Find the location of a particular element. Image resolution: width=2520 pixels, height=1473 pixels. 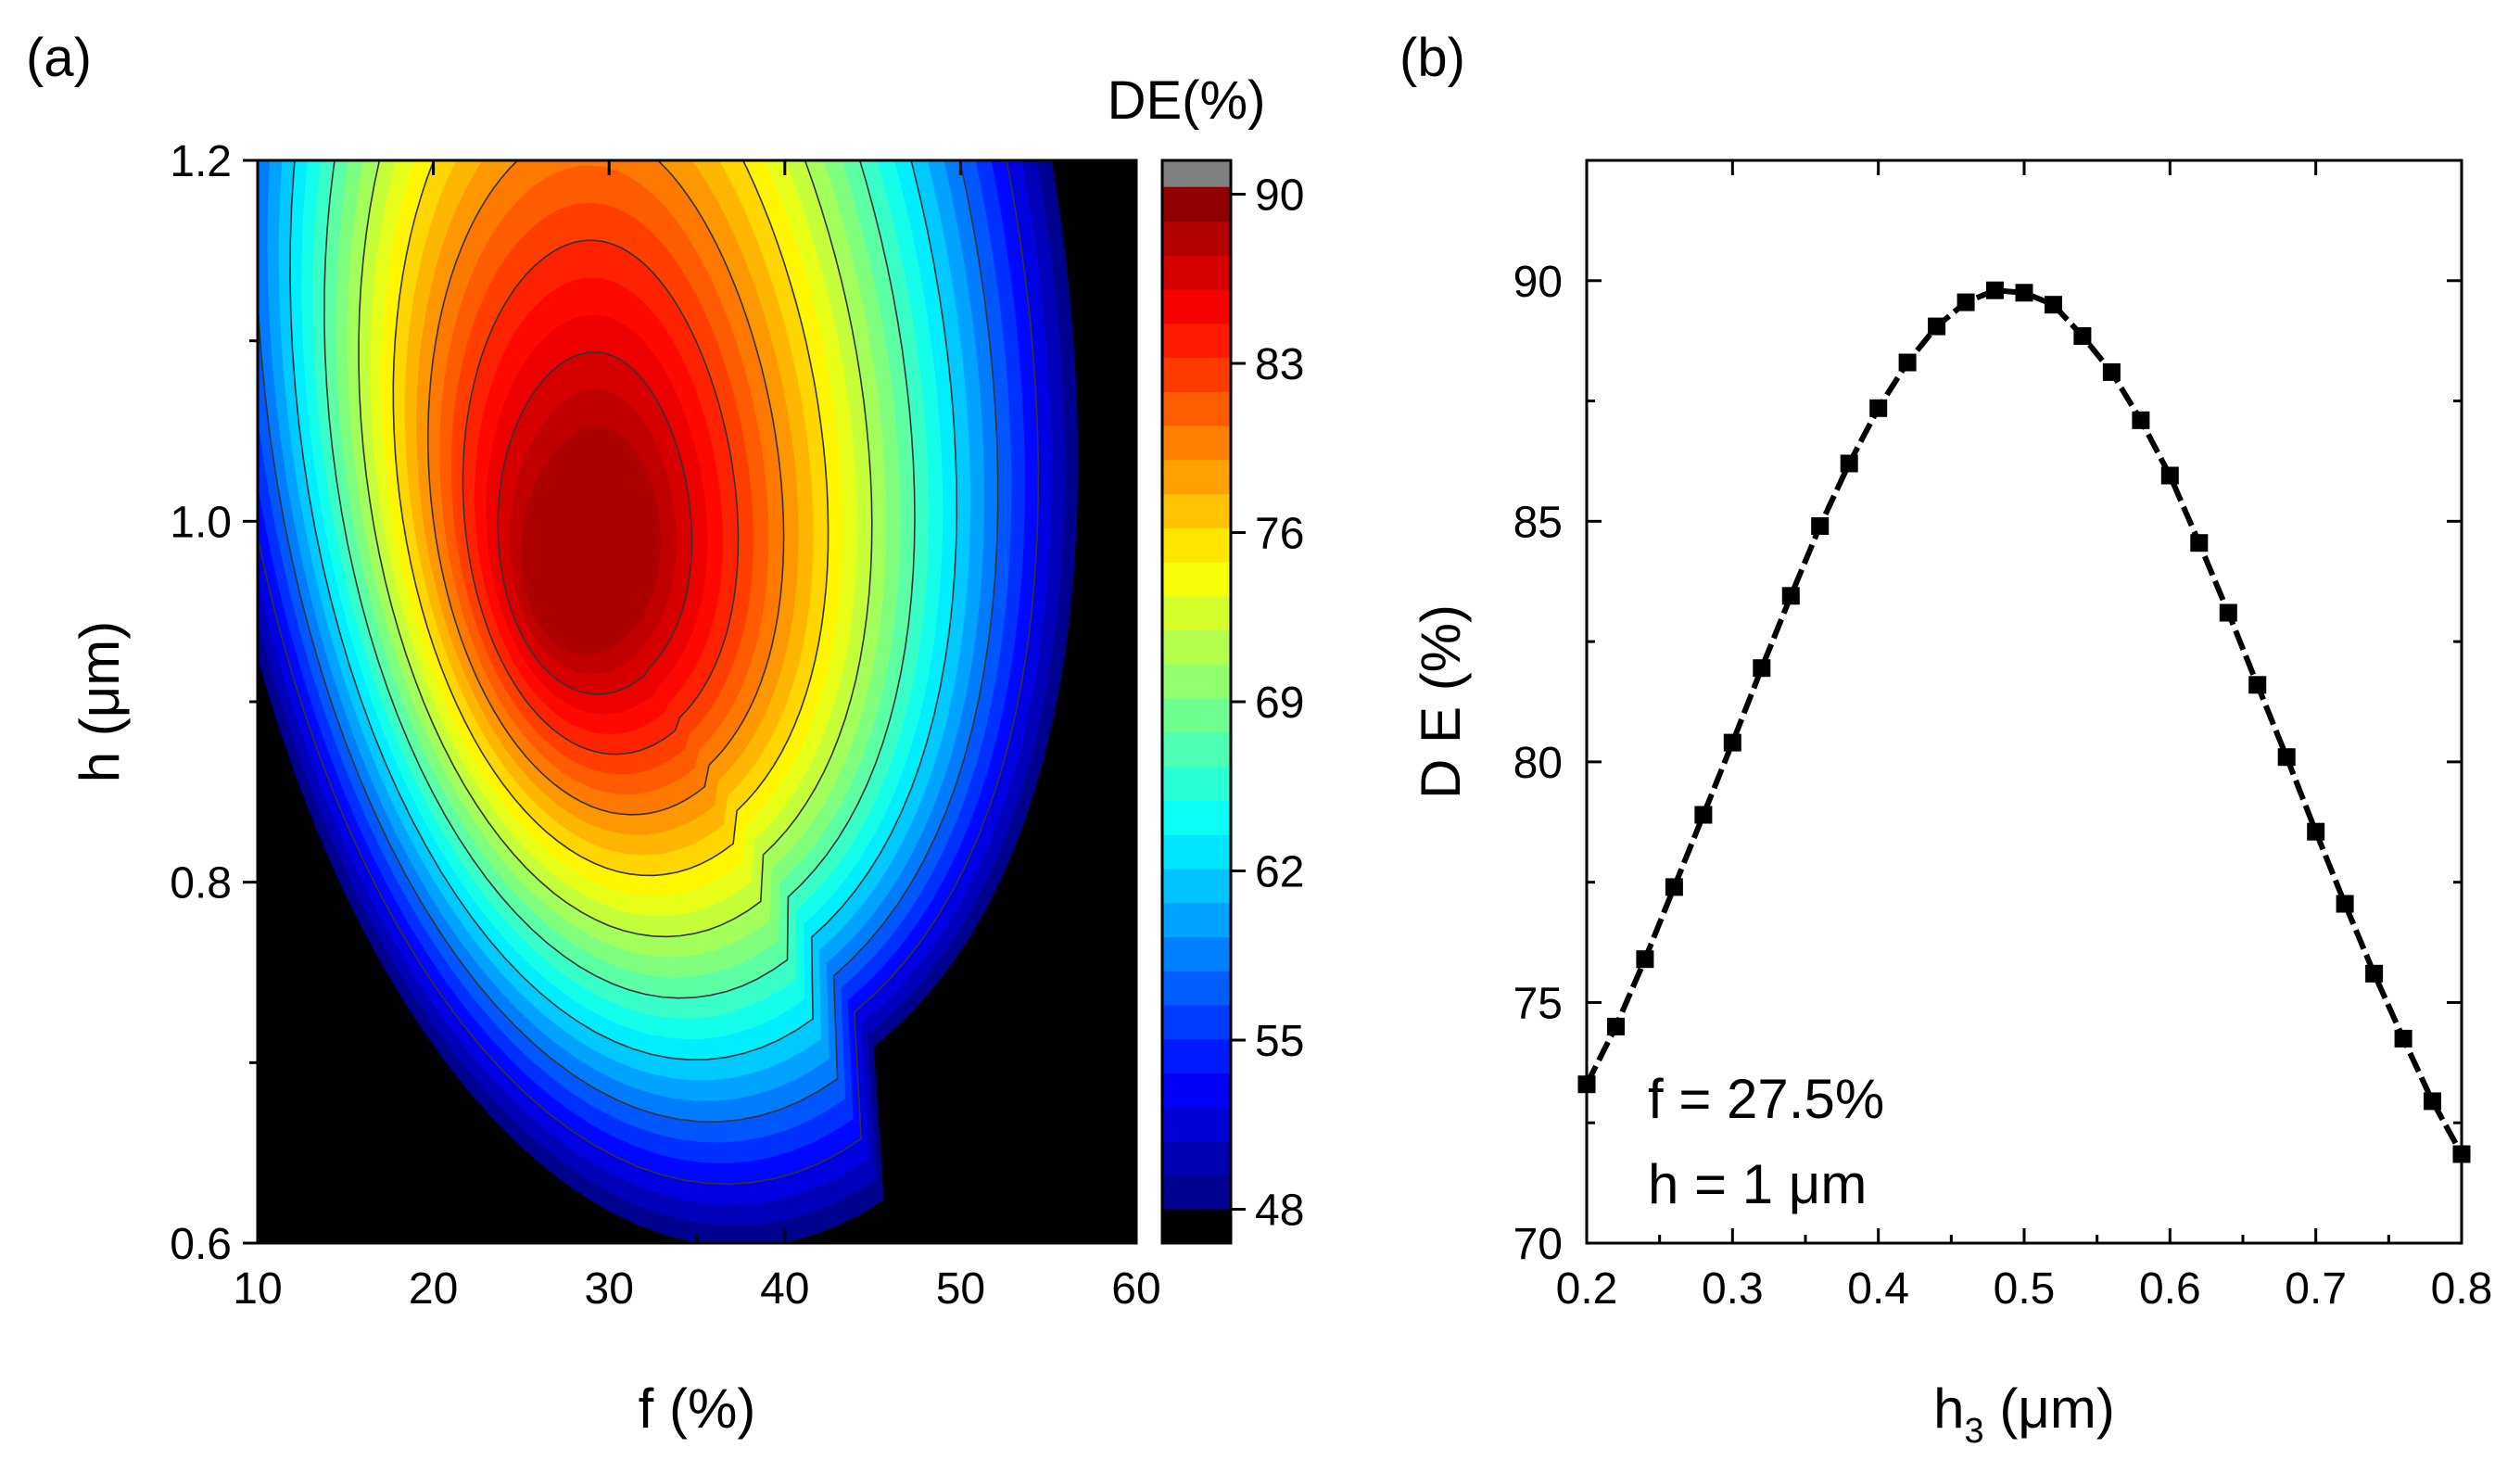

x-axis-label-subscript: 3 is located at coordinates (1974, 1431).